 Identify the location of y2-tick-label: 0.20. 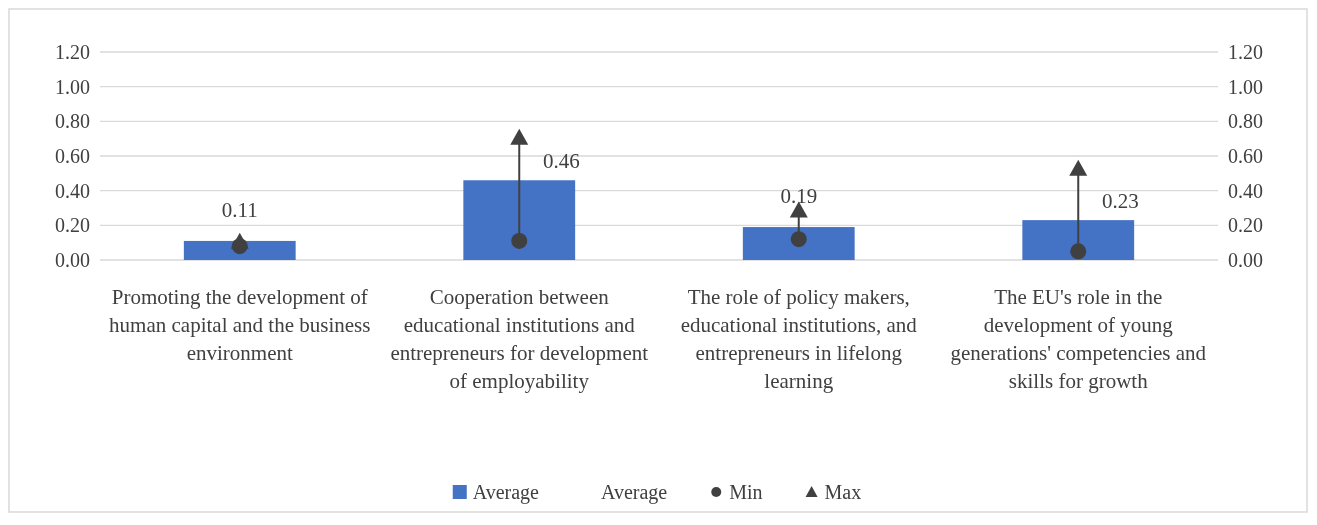
(1245, 225).